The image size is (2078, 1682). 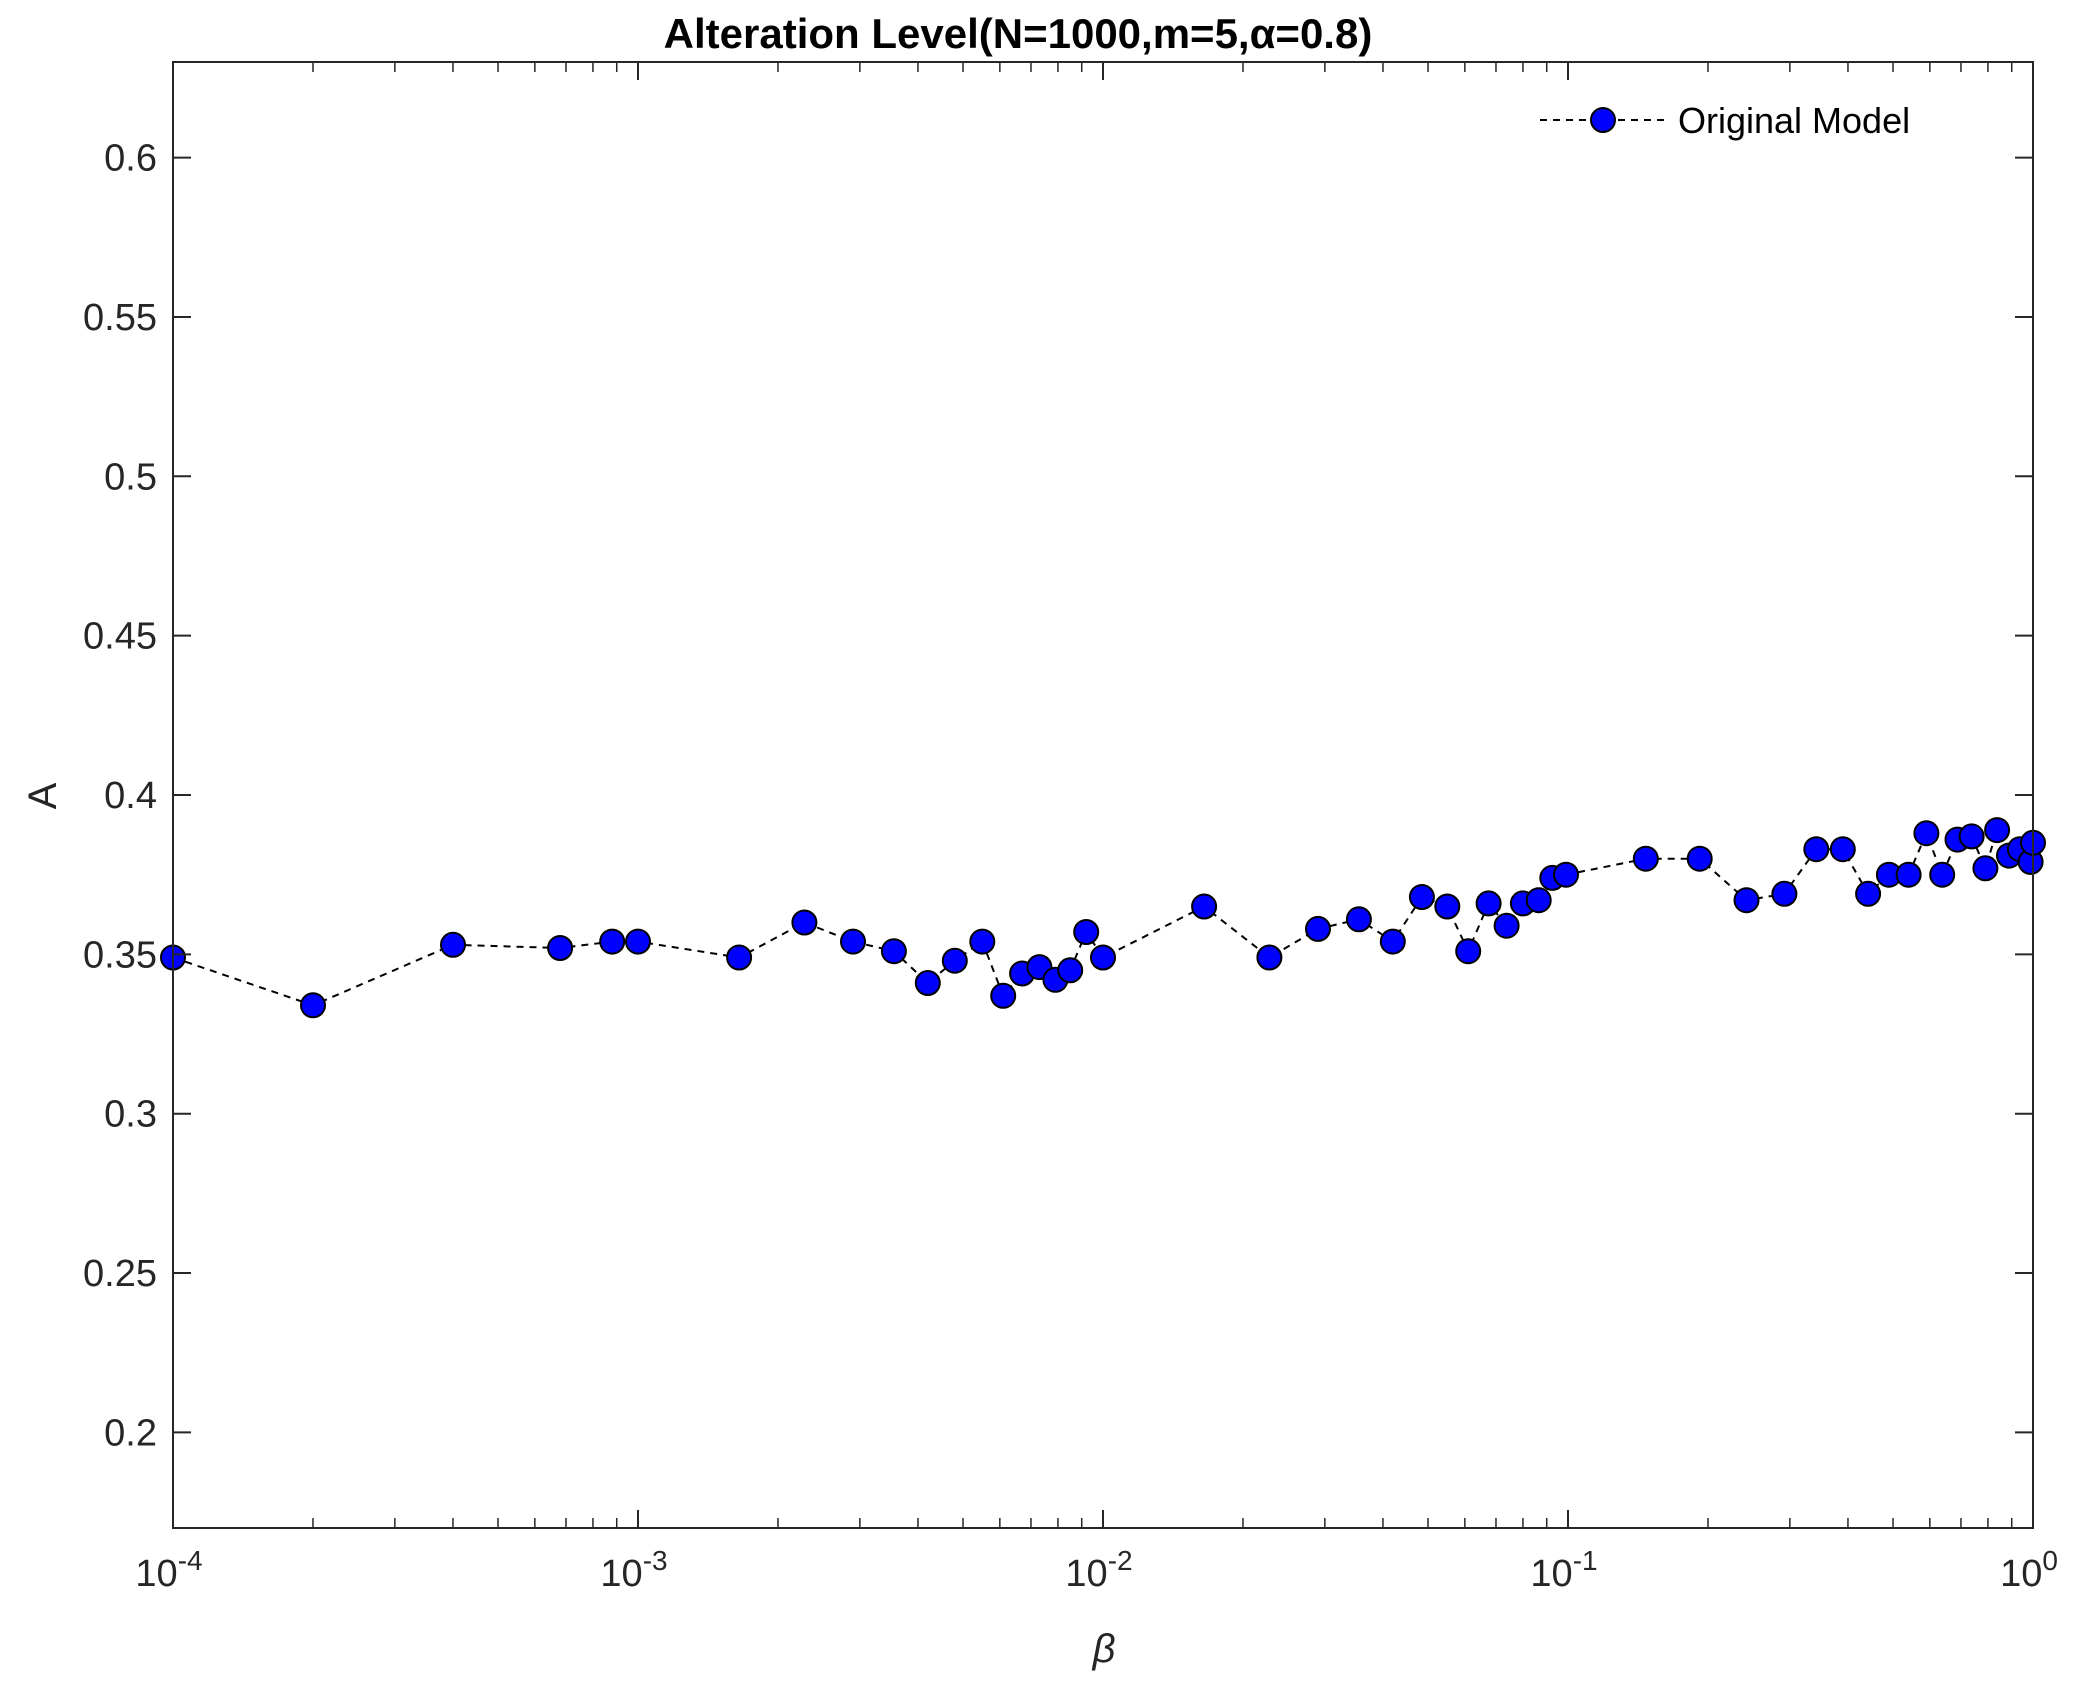 I want to click on y-tick-label: 0.5, so click(x=130, y=477).